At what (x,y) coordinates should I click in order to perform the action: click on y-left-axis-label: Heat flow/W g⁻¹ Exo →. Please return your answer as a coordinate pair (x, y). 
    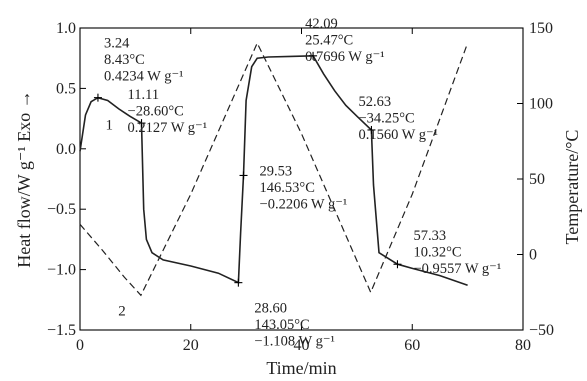
    Looking at the image, I should click on (24, 179).